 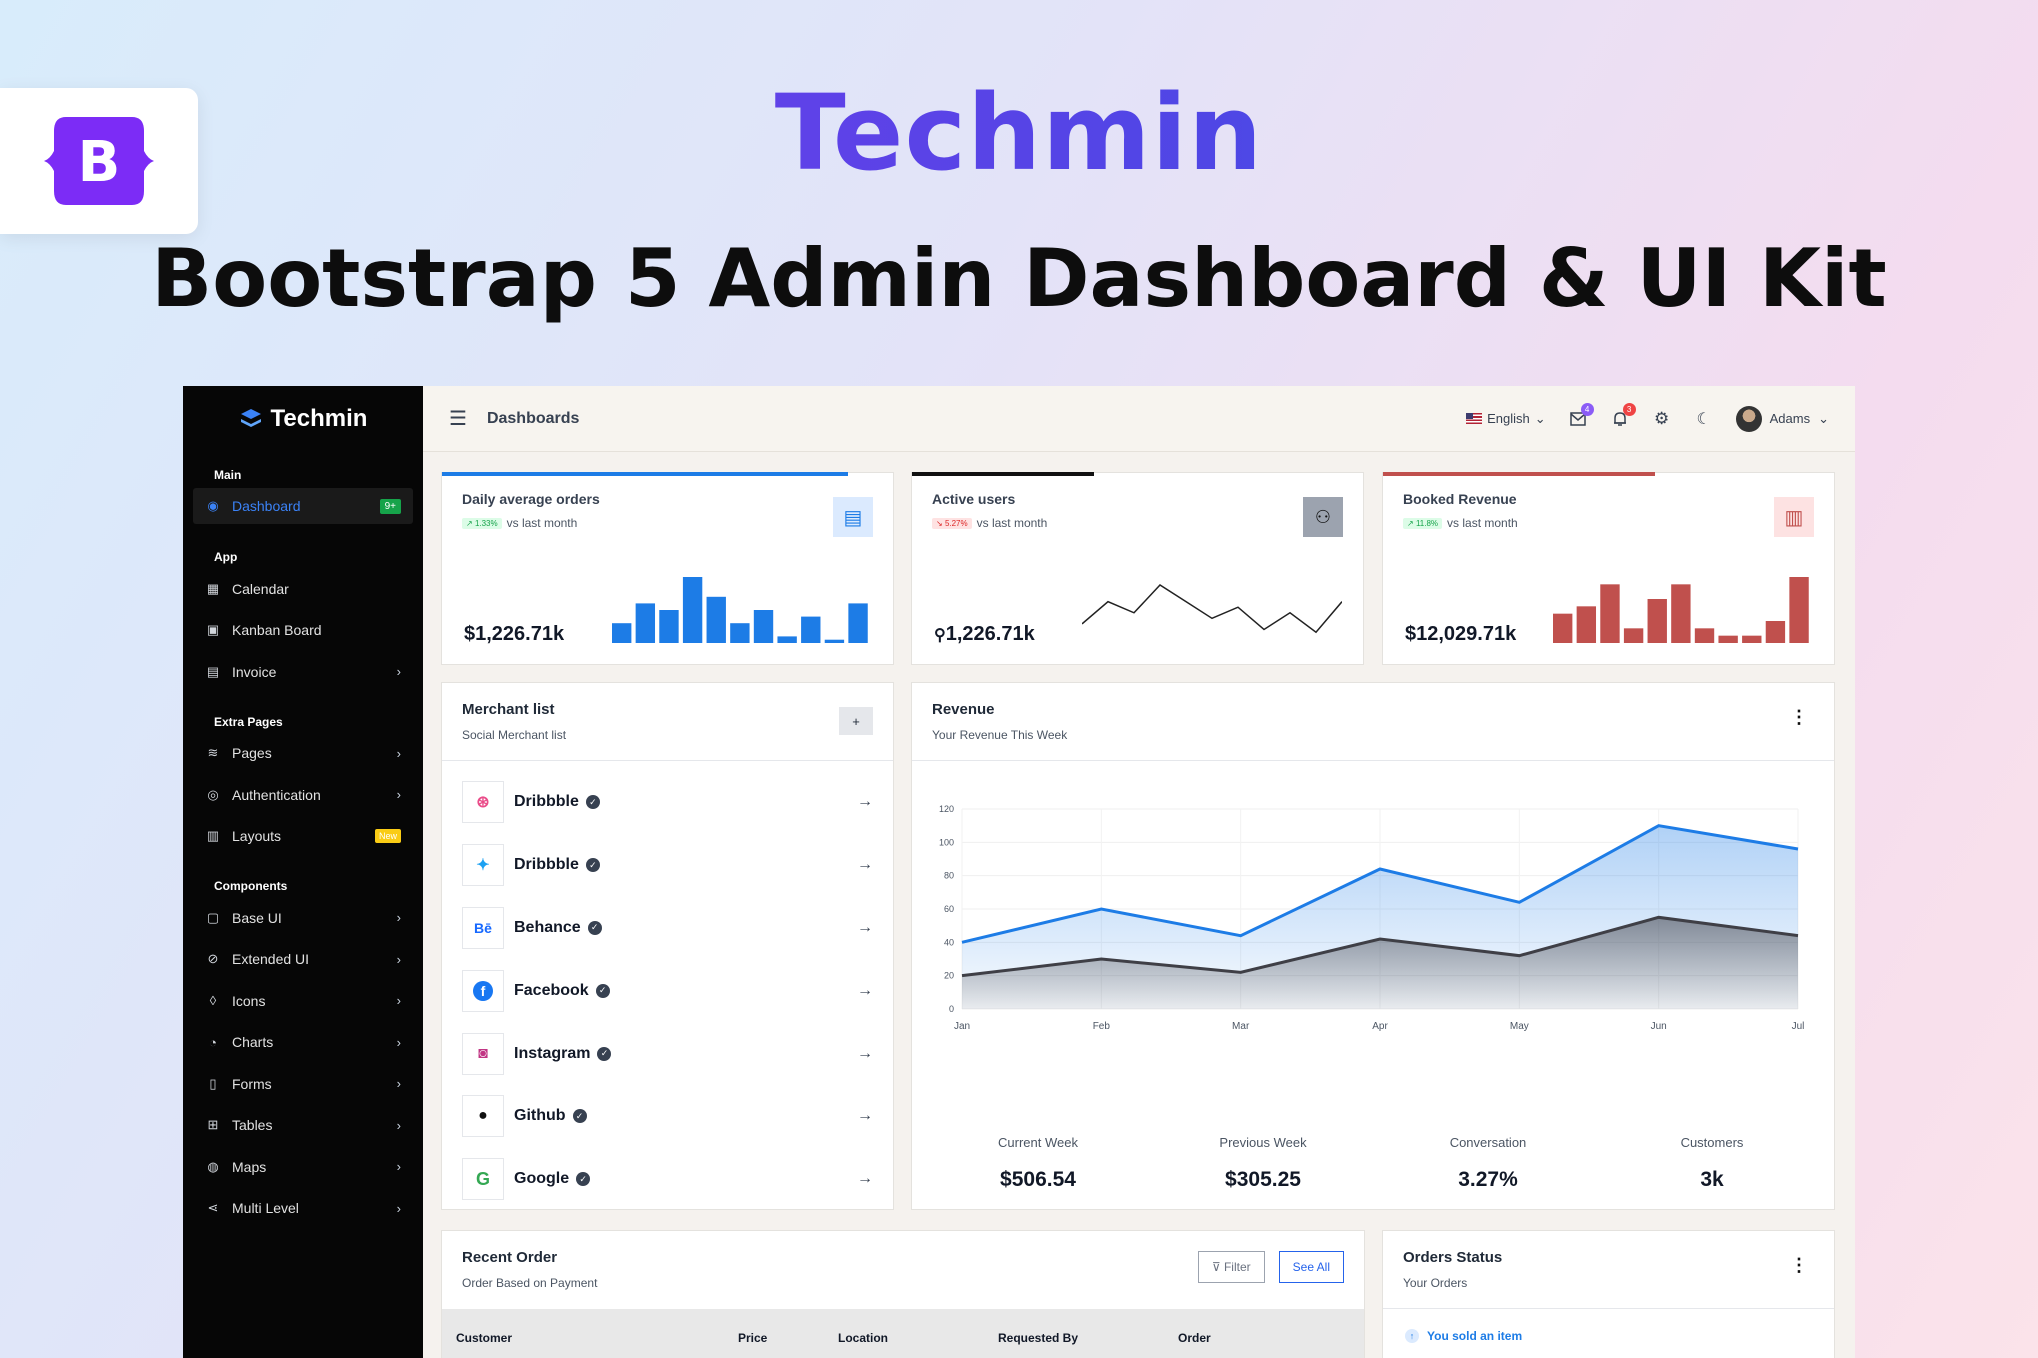 What do you see at coordinates (213, 630) in the screenshot?
I see `kanban-icon: ▣` at bounding box center [213, 630].